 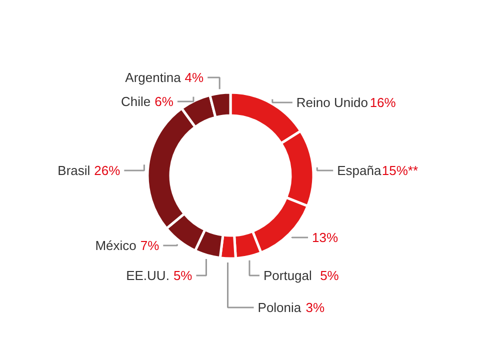 I want to click on data-label: 13%, so click(x=325, y=237).